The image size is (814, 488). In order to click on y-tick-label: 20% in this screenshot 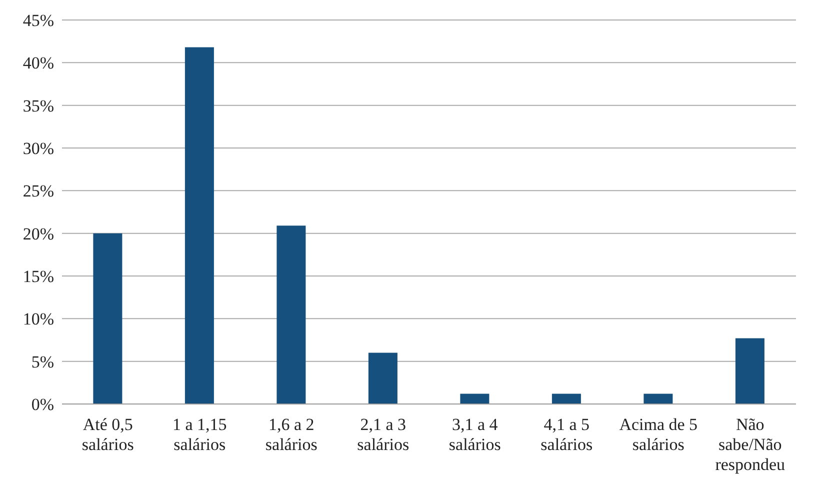, I will do `click(38, 234)`.